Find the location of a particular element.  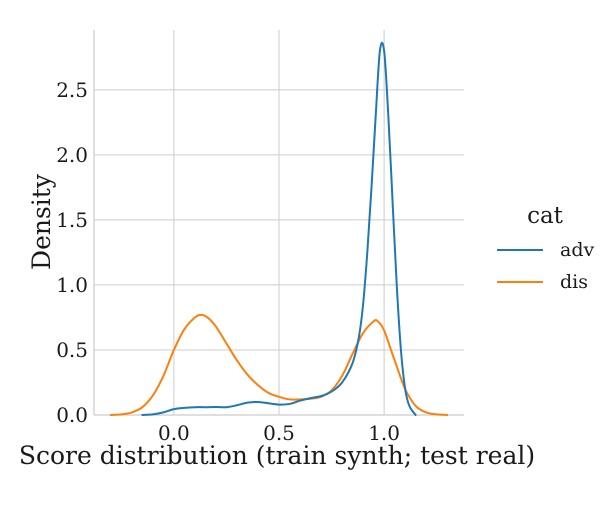

y-tick-label: 2.5 is located at coordinates (72, 90).